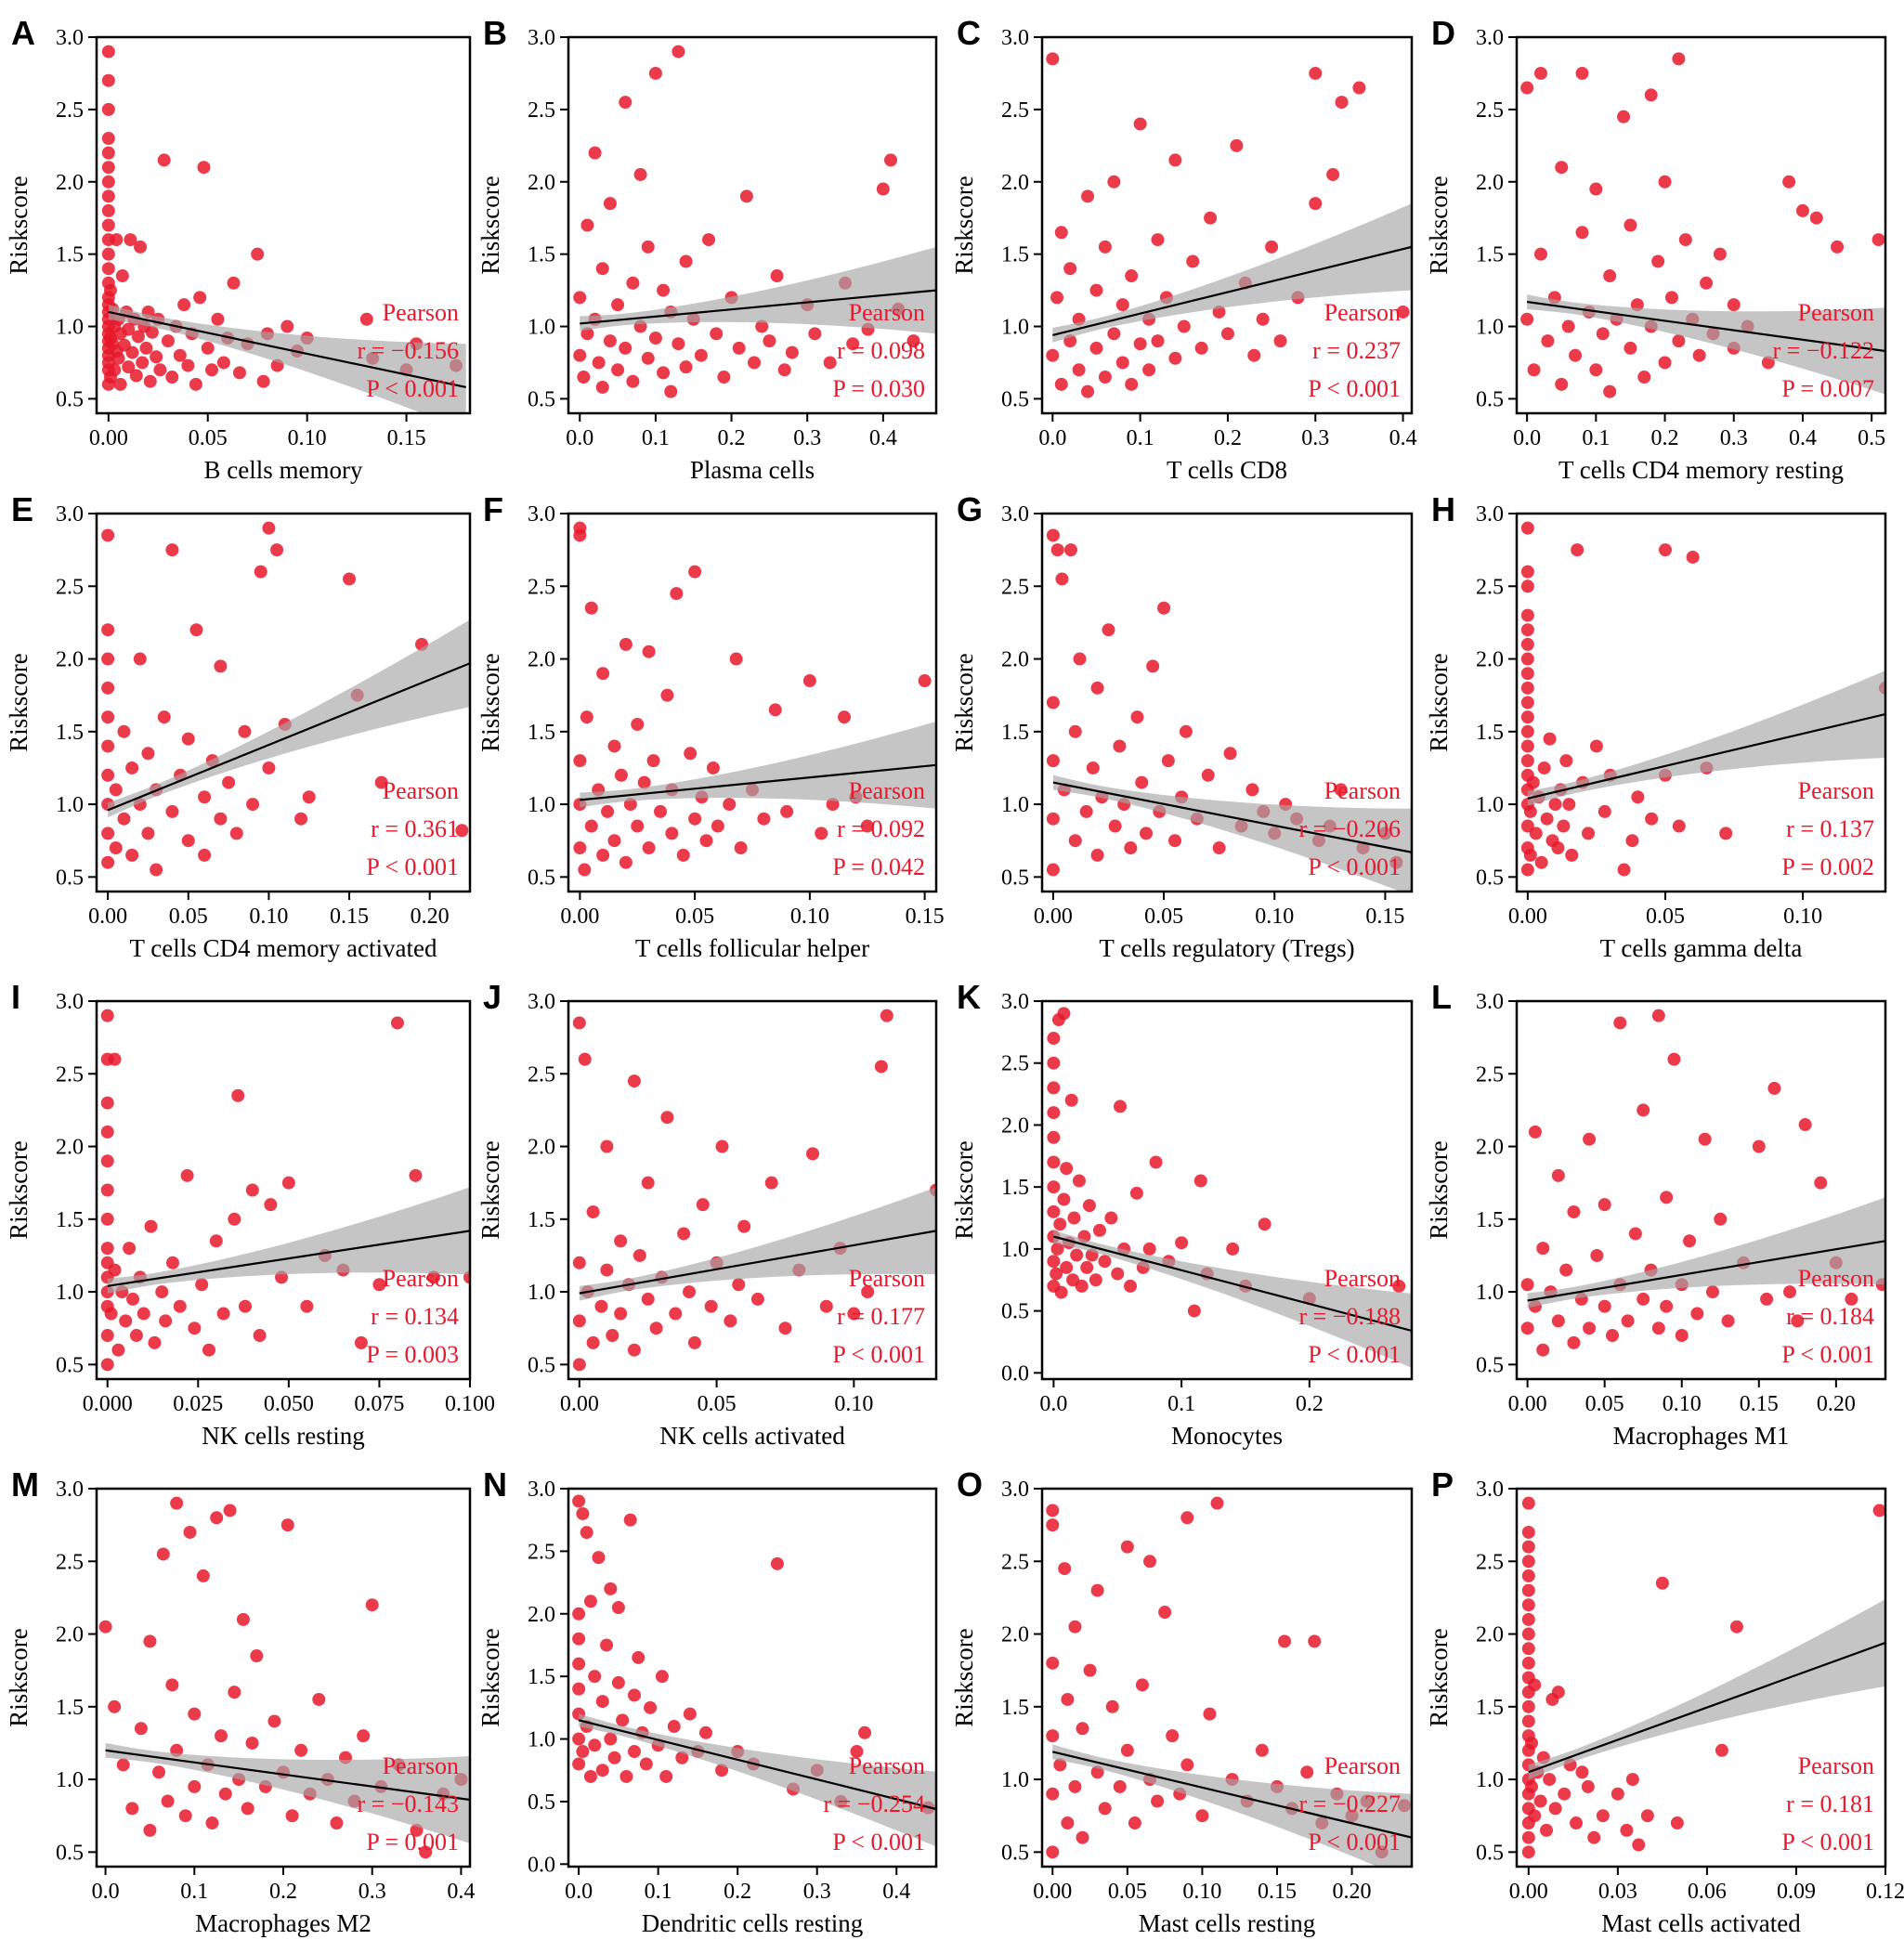 Image resolution: width=1904 pixels, height=1953 pixels. What do you see at coordinates (1277, 1892) in the screenshot?
I see `panel-o-x-tick-label: 0.15` at bounding box center [1277, 1892].